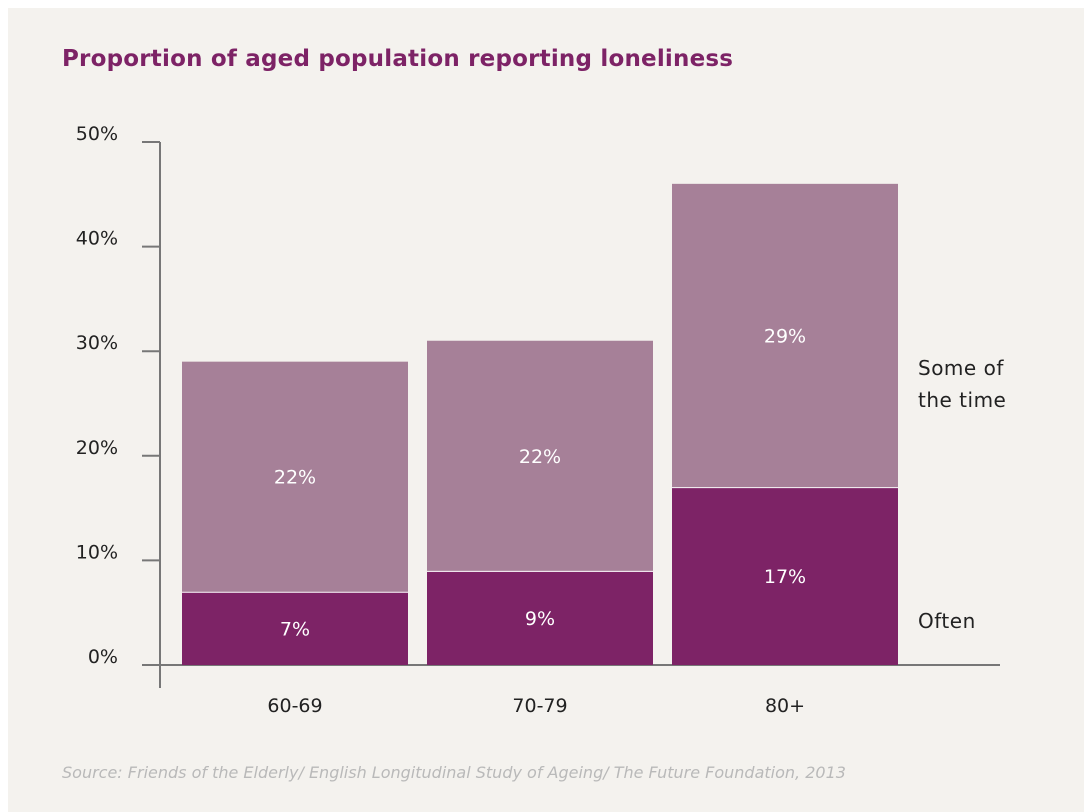 This screenshot has width=1084, height=812. What do you see at coordinates (97, 239) in the screenshot?
I see `y-tick-label: 40%` at bounding box center [97, 239].